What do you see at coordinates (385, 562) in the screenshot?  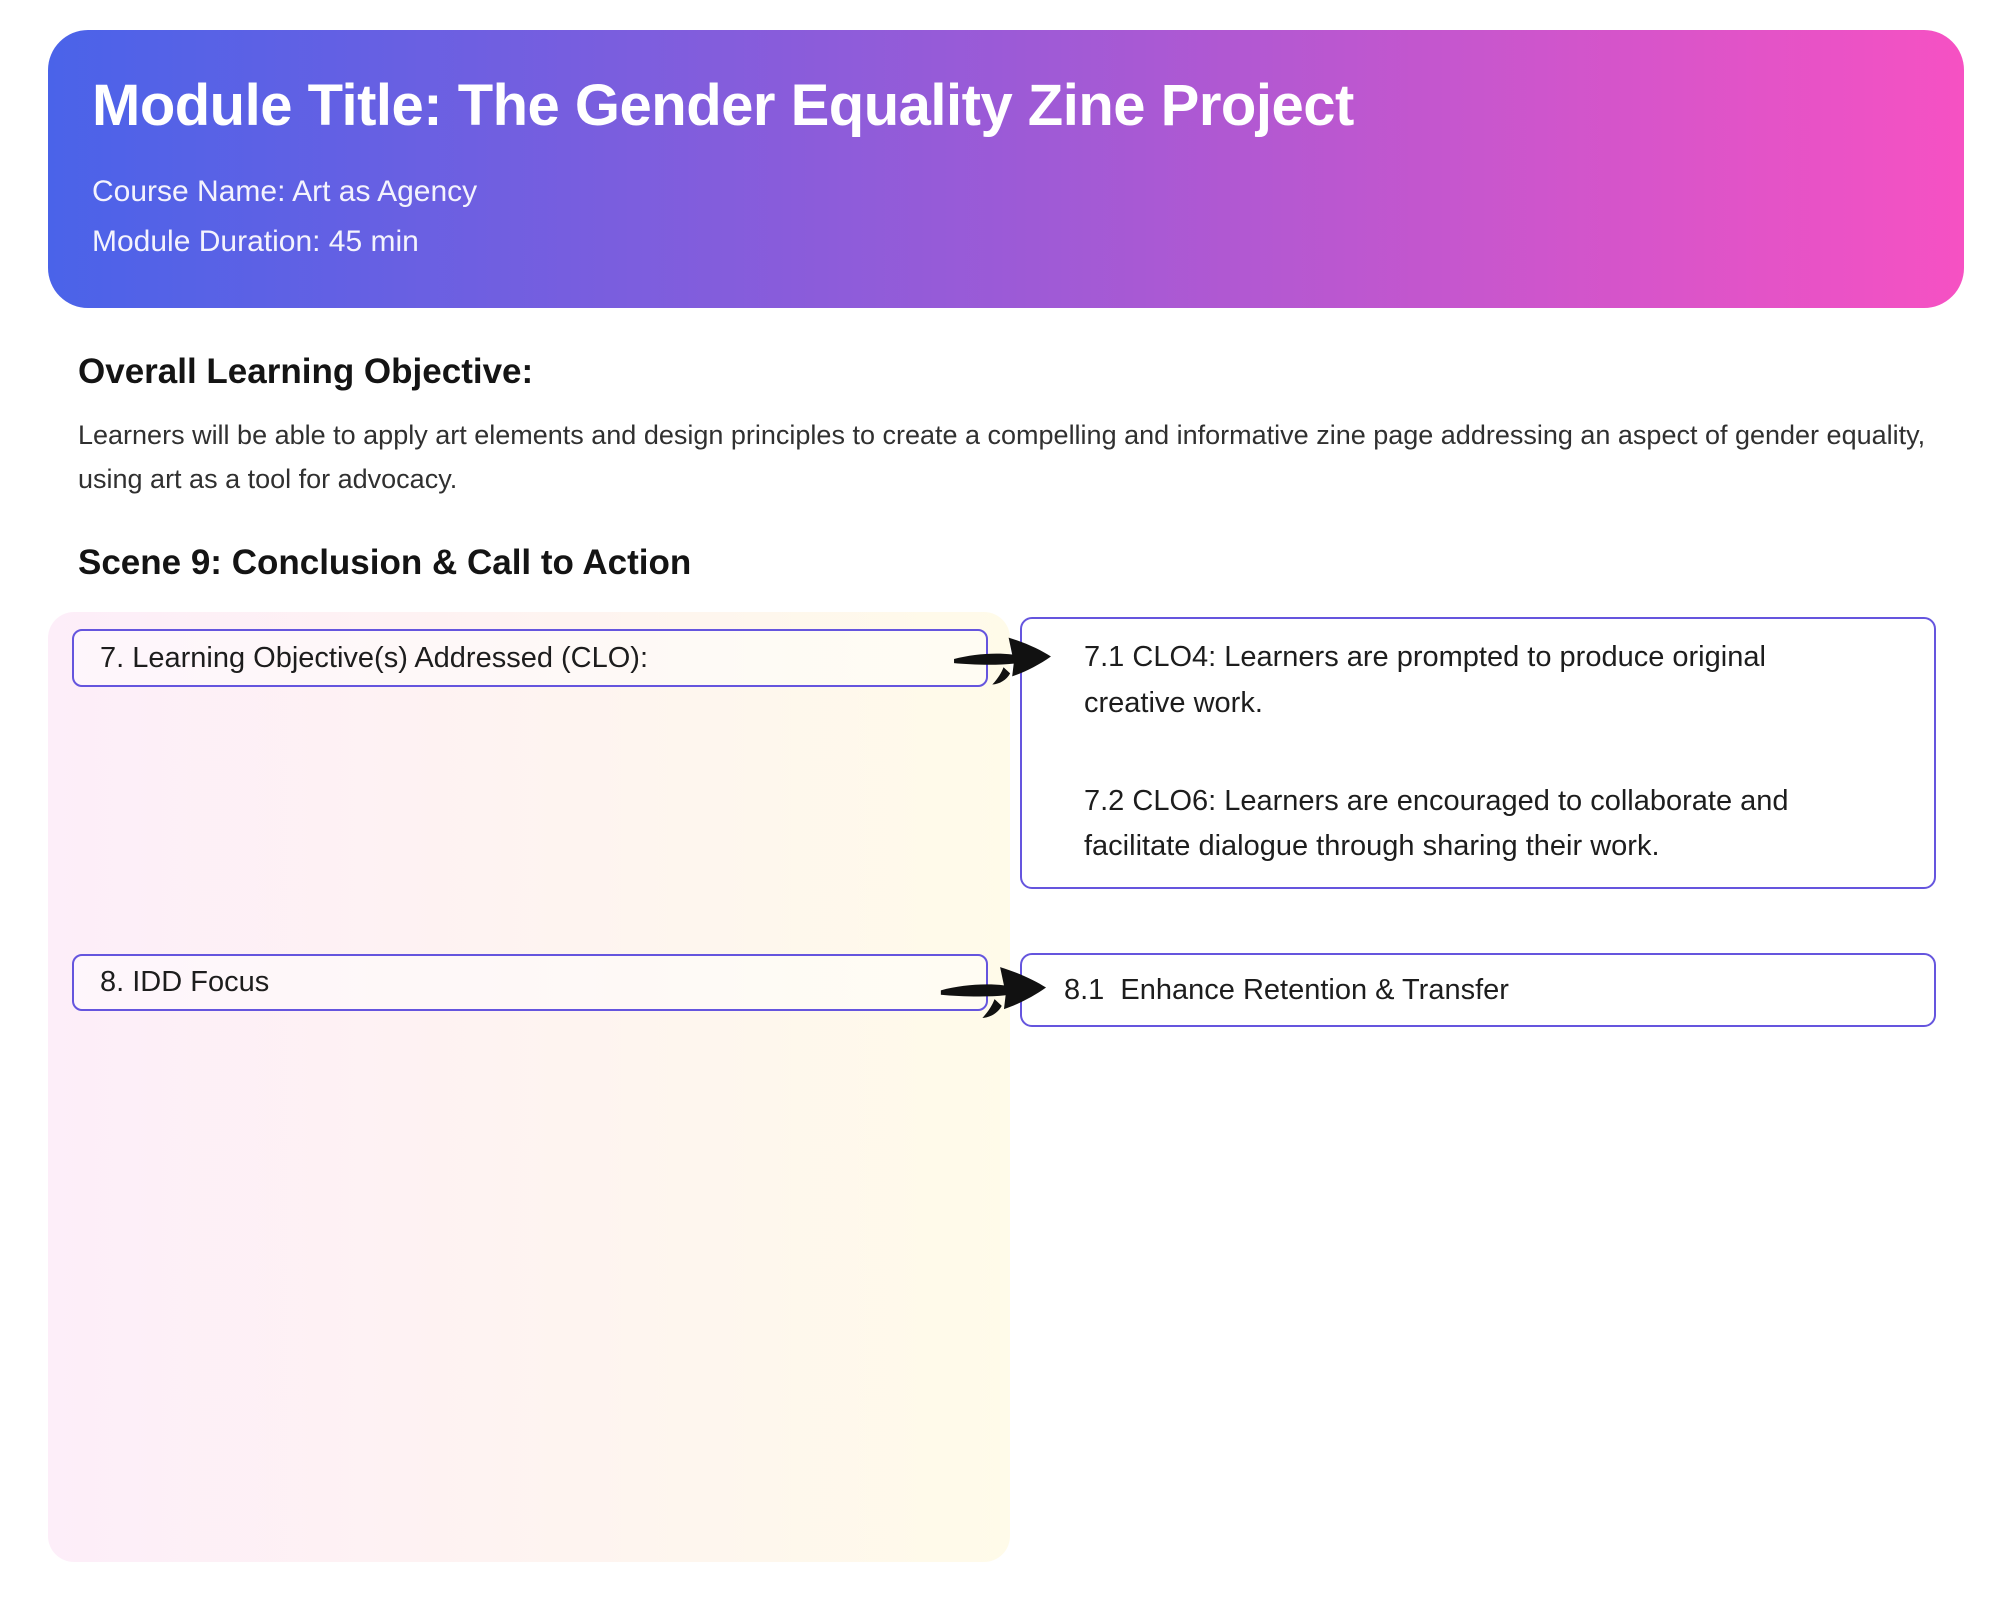 I see `scene-heading: Scene 9: Conclusion & Call to Action` at bounding box center [385, 562].